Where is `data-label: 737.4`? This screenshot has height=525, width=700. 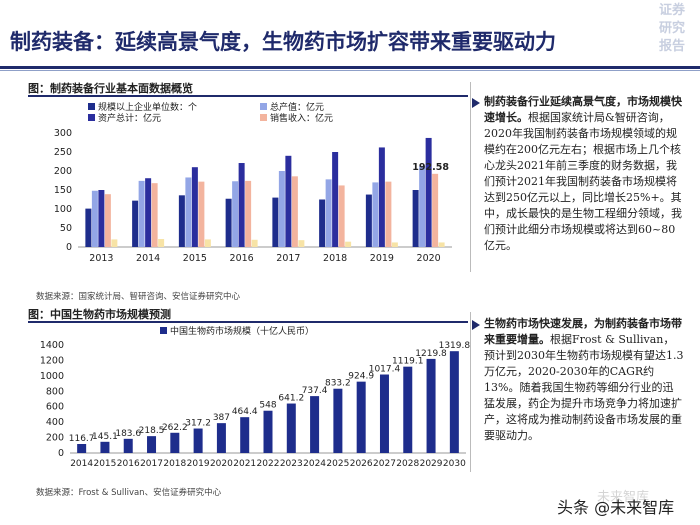
data-label: 737.4 is located at coordinates (315, 391).